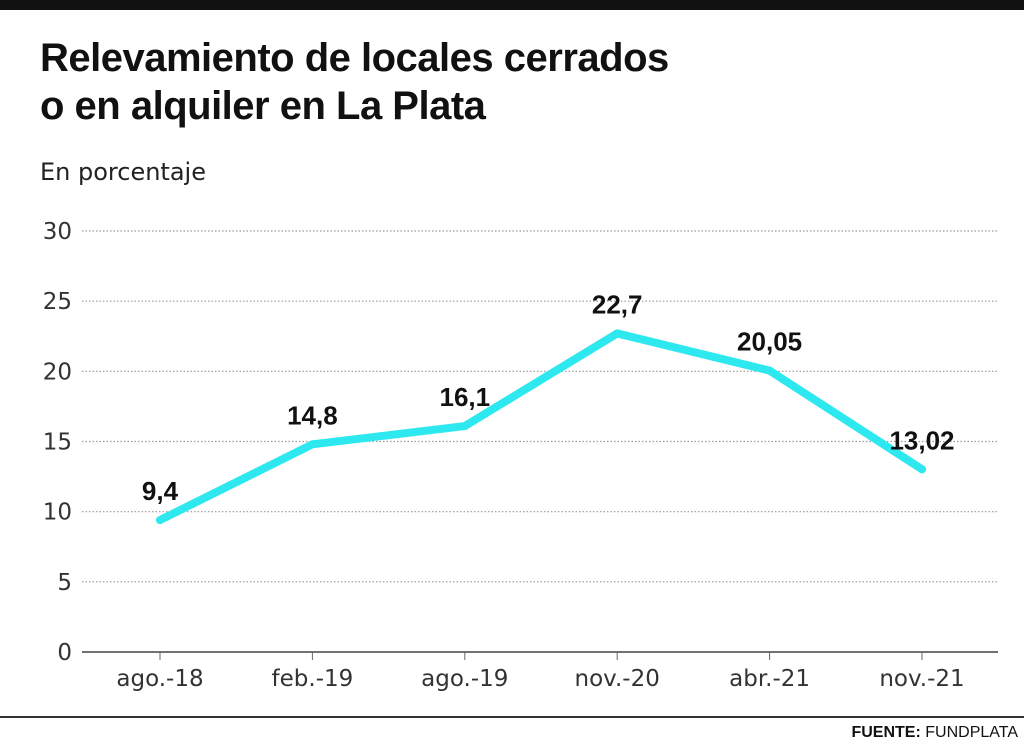 The height and width of the screenshot is (755, 1024). I want to click on chart-title-line-2: o en alquiler en La Plata, so click(263, 106).